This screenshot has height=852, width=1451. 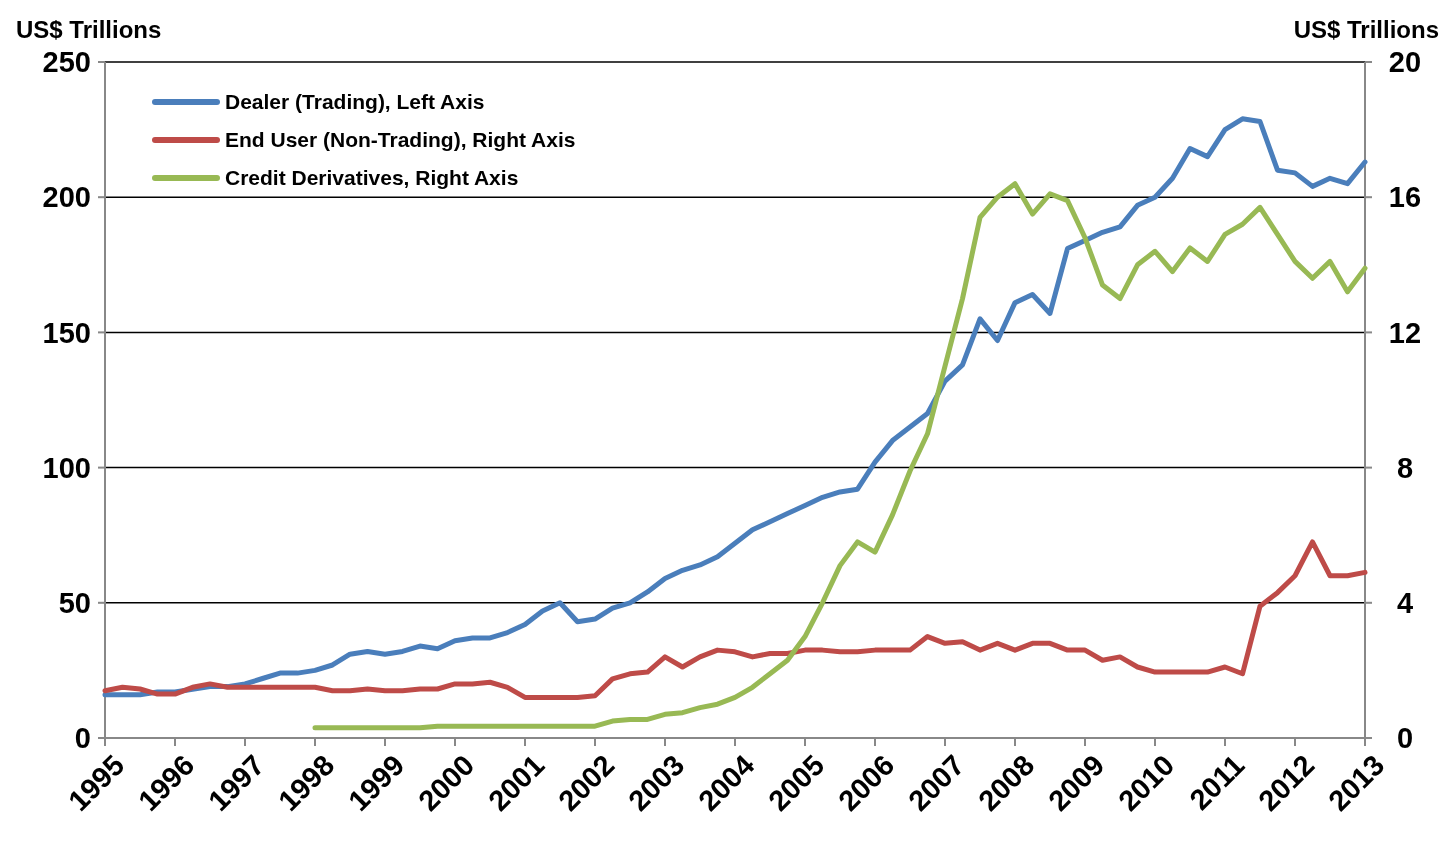 What do you see at coordinates (1405, 62) in the screenshot?
I see `y2-tick-label: 20` at bounding box center [1405, 62].